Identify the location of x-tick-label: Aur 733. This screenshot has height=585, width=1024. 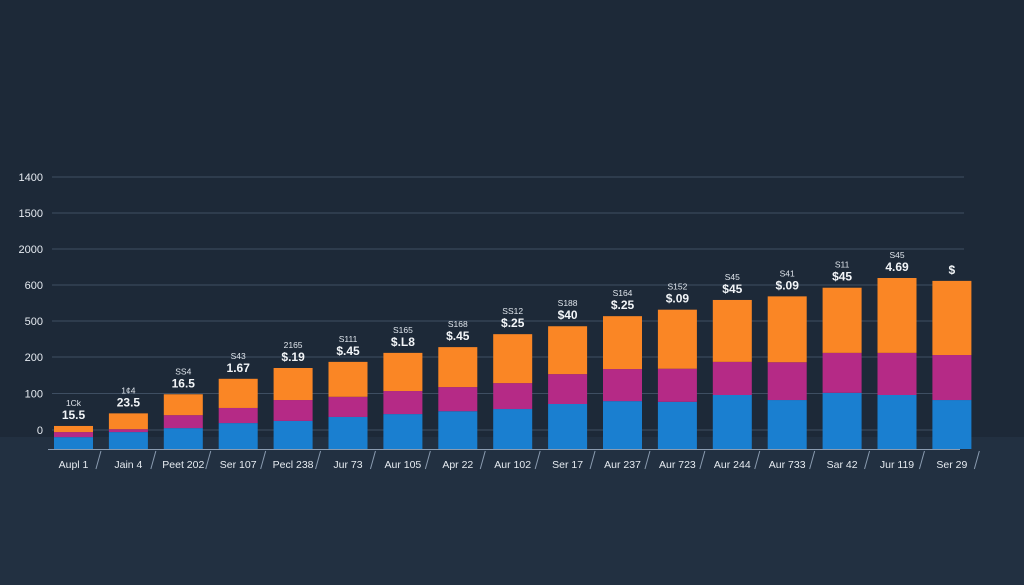
(787, 465).